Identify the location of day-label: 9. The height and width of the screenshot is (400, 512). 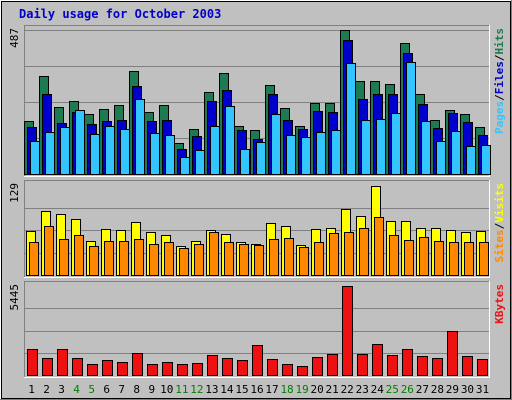
(151, 389).